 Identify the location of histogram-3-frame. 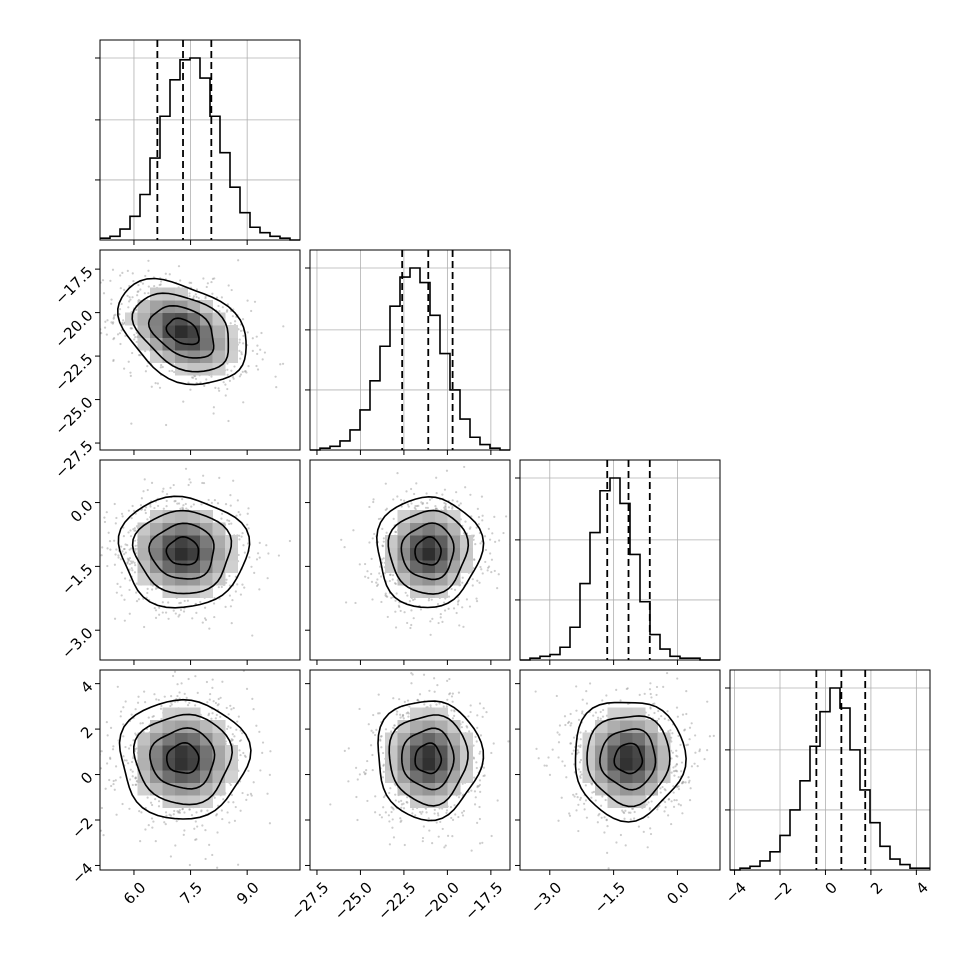
(830, 770).